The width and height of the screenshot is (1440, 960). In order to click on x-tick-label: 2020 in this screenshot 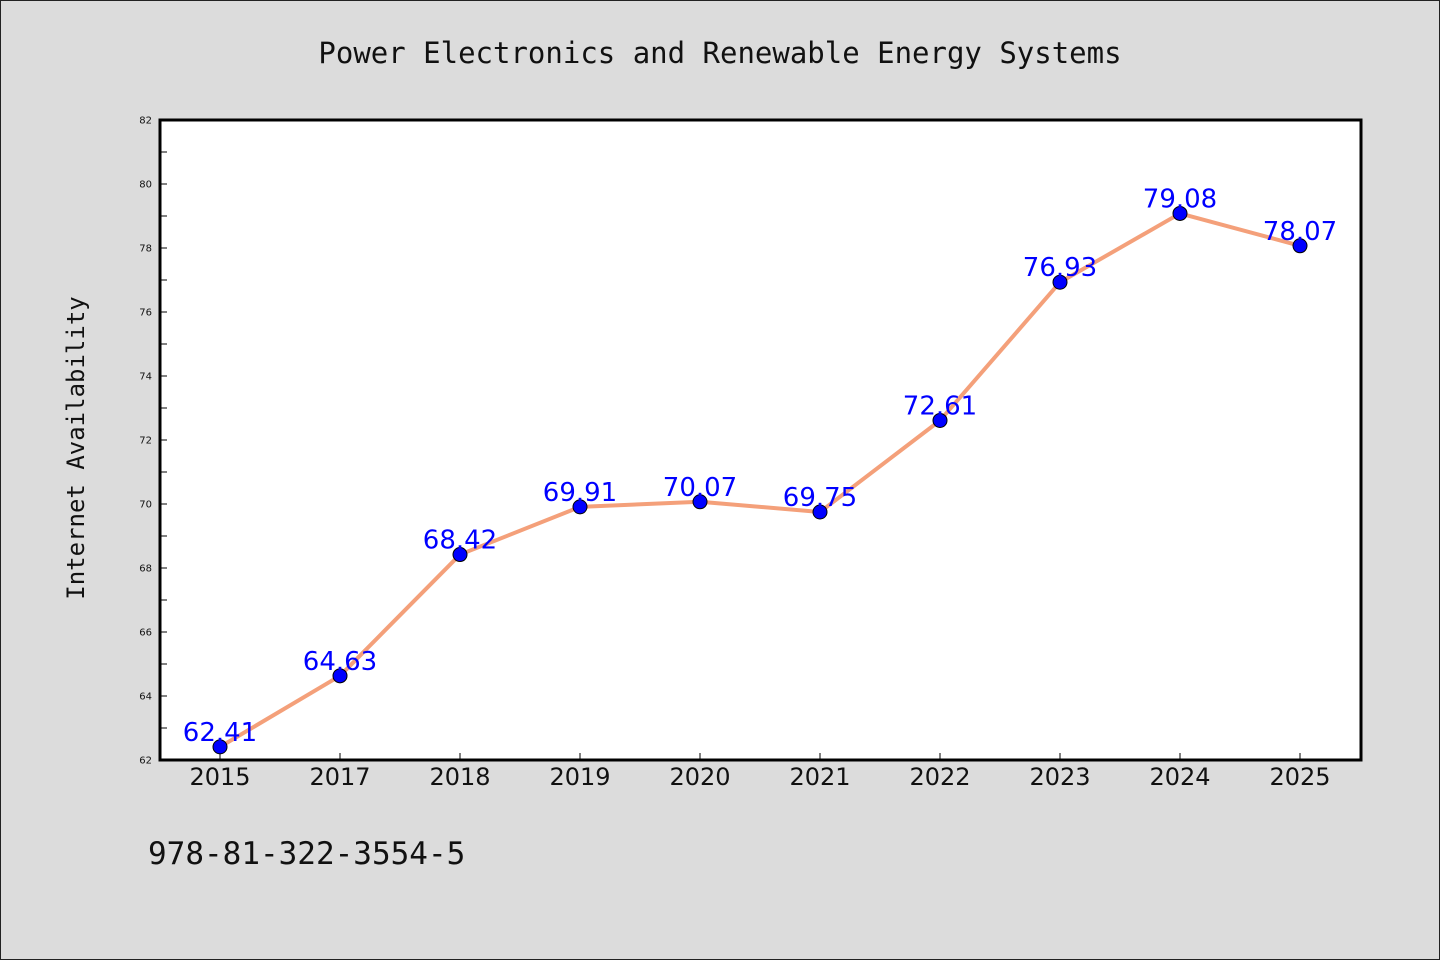, I will do `click(699, 777)`.